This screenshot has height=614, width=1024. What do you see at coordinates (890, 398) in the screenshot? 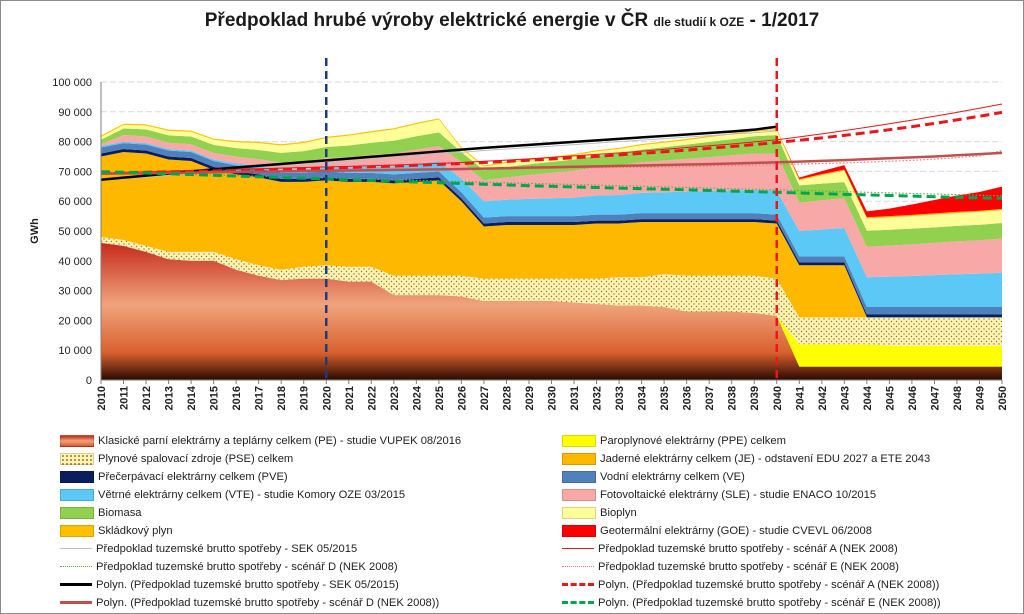
I see `x-tick-label: 2045` at bounding box center [890, 398].